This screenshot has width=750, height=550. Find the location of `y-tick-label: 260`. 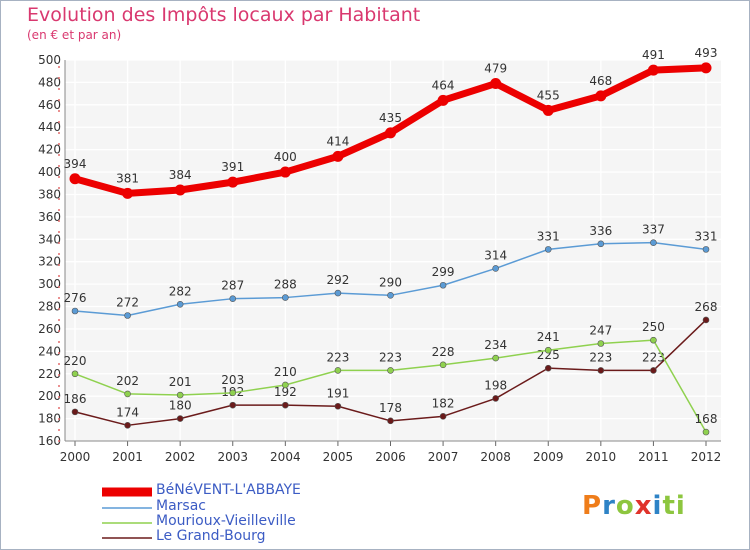

y-tick-label: 260 is located at coordinates (49, 329).